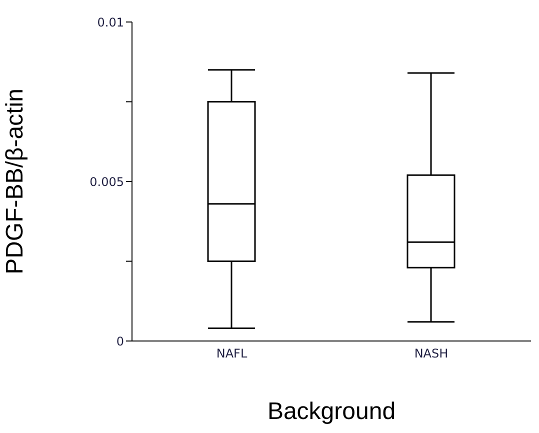 The width and height of the screenshot is (539, 433). What do you see at coordinates (232, 353) in the screenshot?
I see `x-tick-label: NAFL` at bounding box center [232, 353].